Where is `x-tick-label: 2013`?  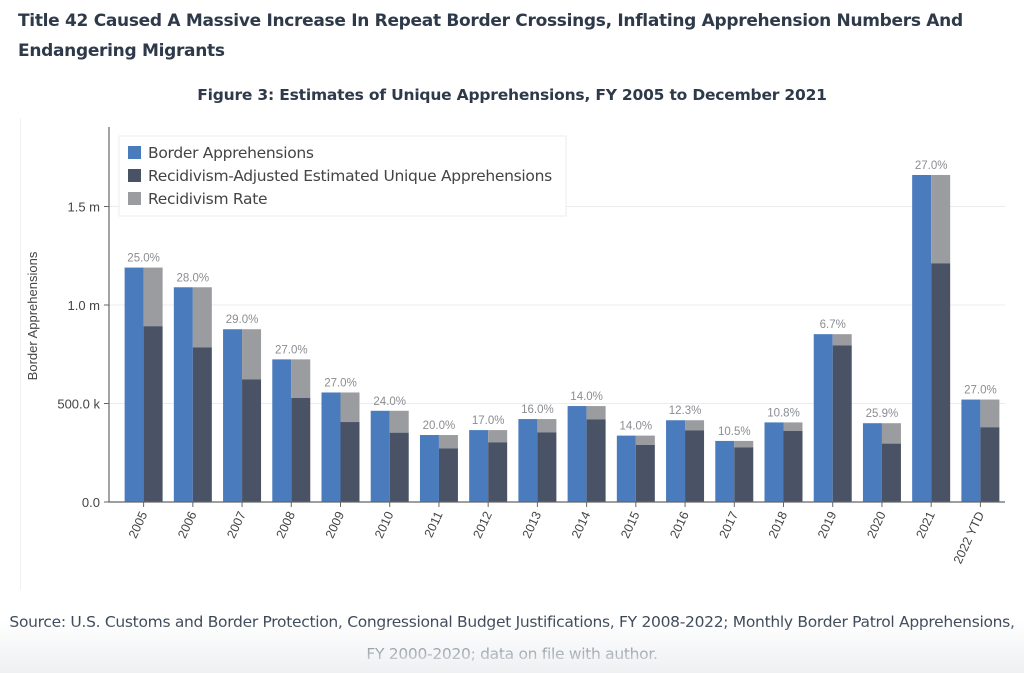 x-tick-label: 2013 is located at coordinates (532, 524).